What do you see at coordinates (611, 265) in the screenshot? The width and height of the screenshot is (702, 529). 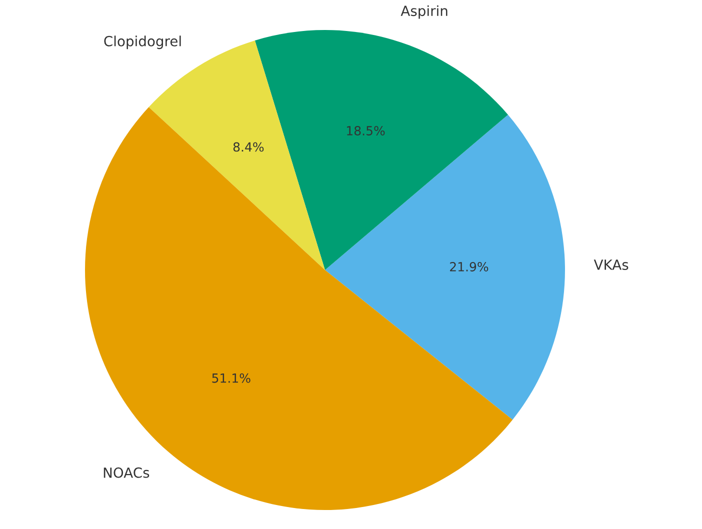 I see `slice-label: VKAs` at bounding box center [611, 265].